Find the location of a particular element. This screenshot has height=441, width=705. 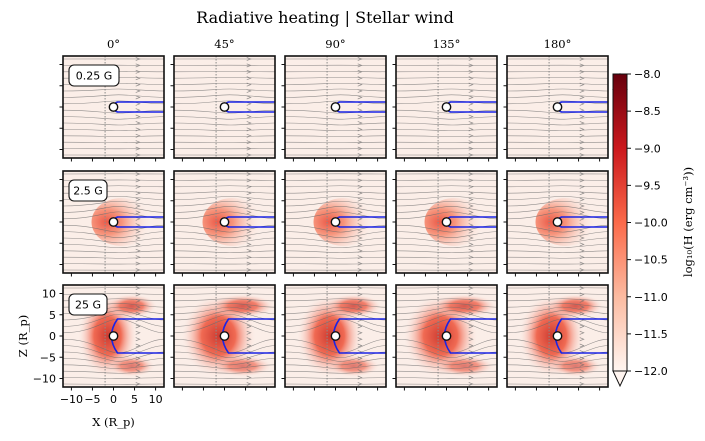

colorbar-tick-label: −9.0 is located at coordinates (647, 148).